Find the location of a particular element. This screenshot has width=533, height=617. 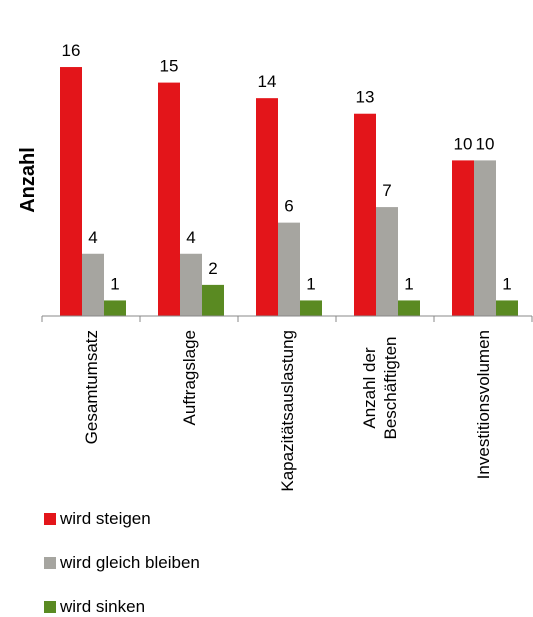

value-label-wird-steigen-3: 13 is located at coordinates (365, 97).